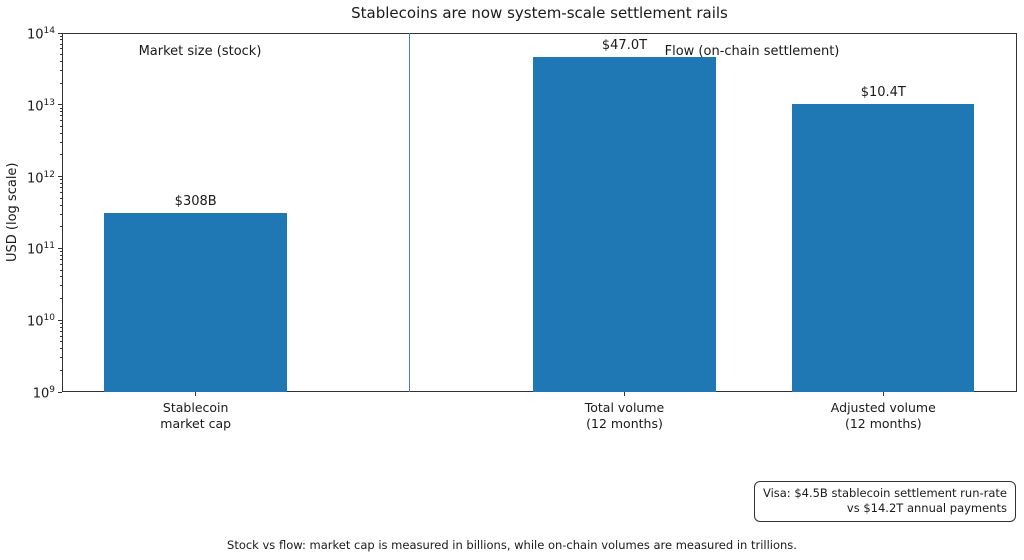  What do you see at coordinates (200, 51) in the screenshot?
I see `annotation-market-size-stock: Market size (stock)` at bounding box center [200, 51].